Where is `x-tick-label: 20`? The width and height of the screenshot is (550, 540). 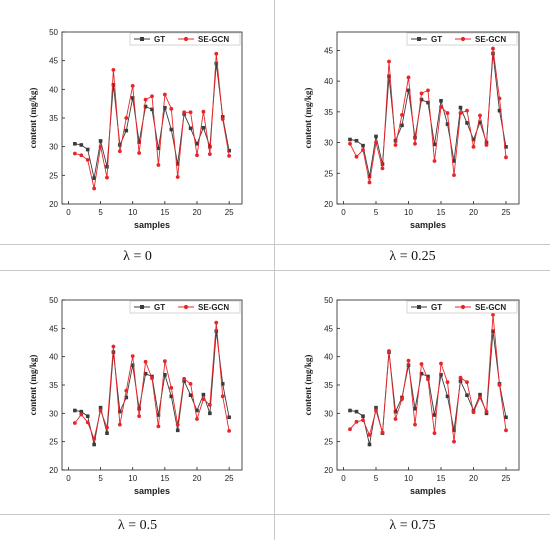 x-tick-label: 20 is located at coordinates (197, 478).